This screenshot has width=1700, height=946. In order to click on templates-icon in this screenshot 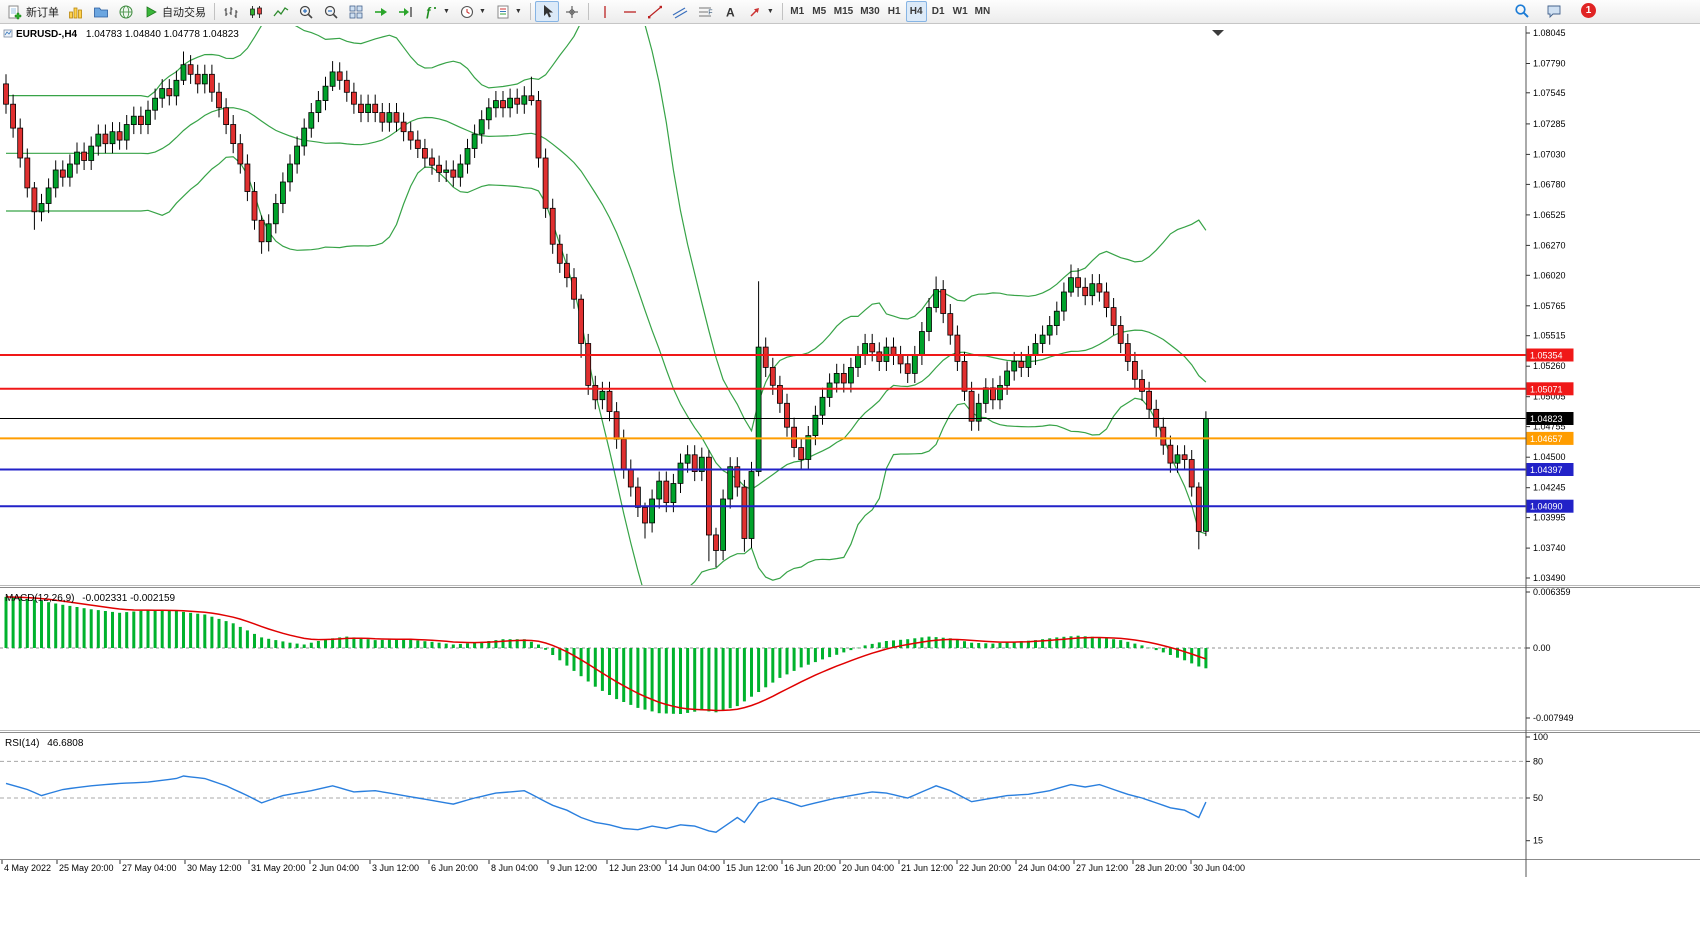, I will do `click(503, 11)`.